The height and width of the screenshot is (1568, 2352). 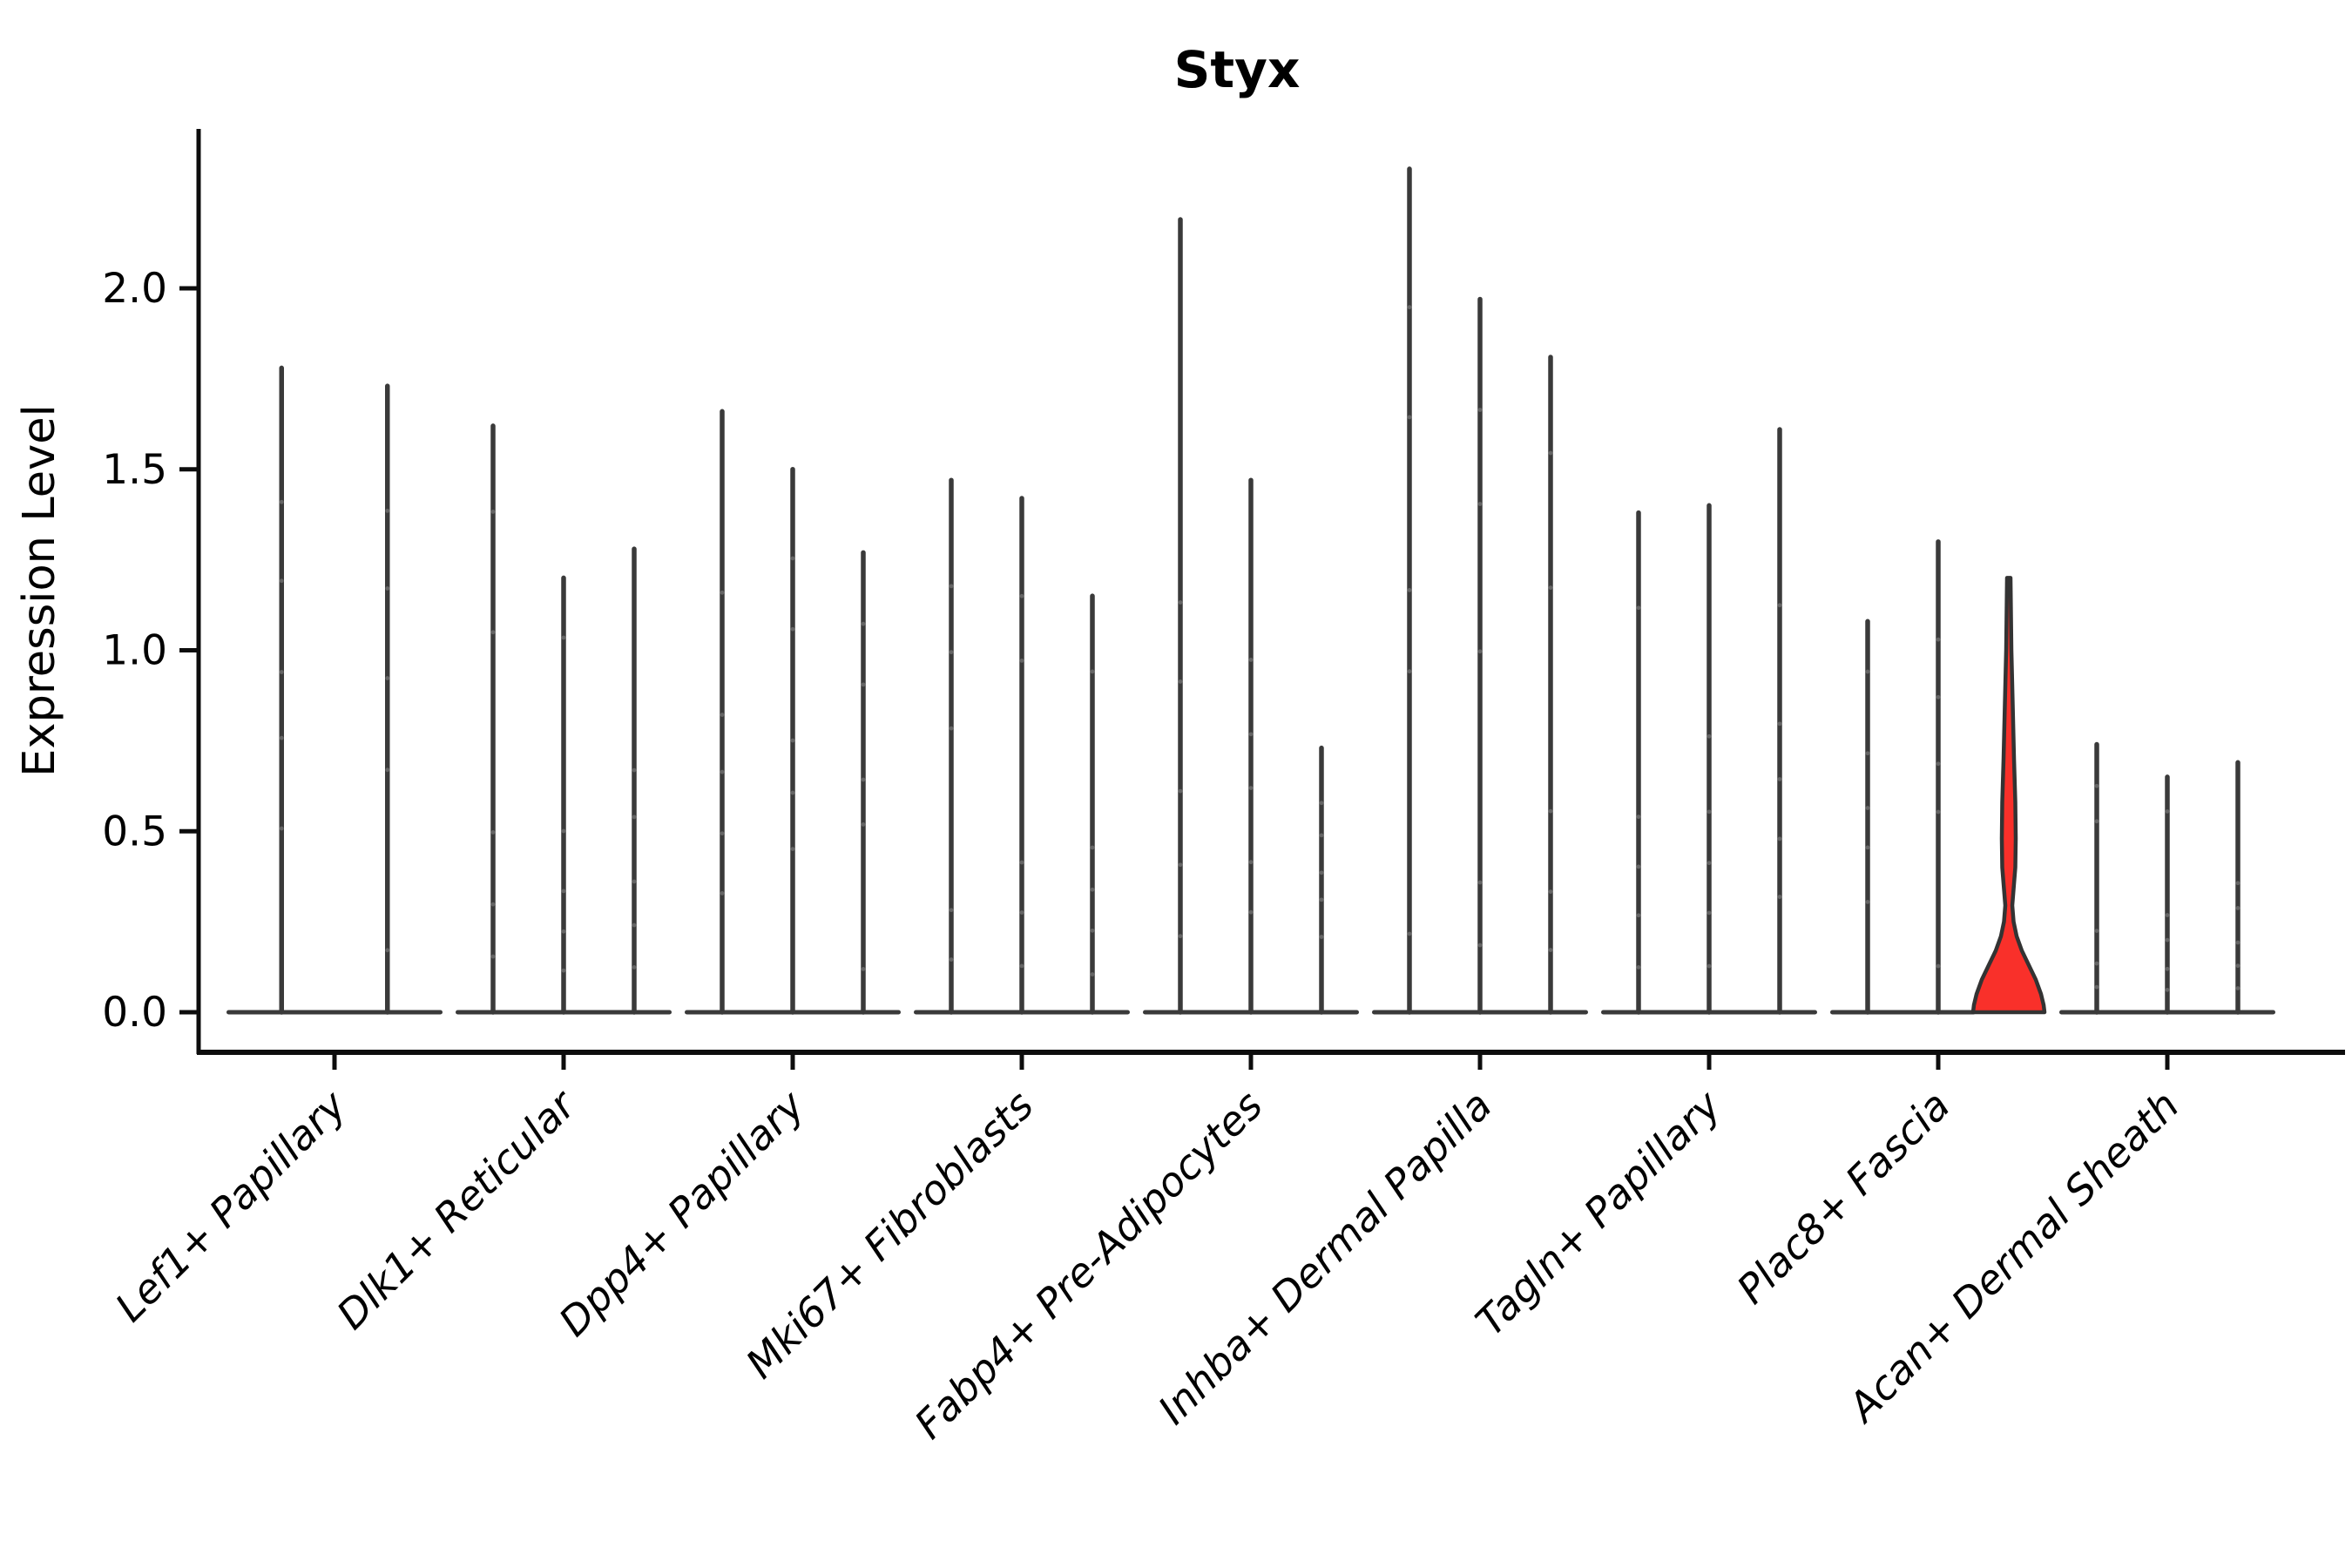 I want to click on x-tick-label: Dlk1+ Reticular, so click(x=457, y=1208).